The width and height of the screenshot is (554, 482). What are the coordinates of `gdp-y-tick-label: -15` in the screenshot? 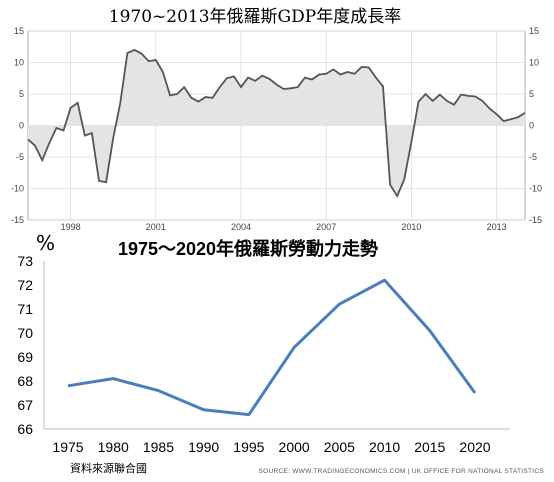 It's located at (17, 220).